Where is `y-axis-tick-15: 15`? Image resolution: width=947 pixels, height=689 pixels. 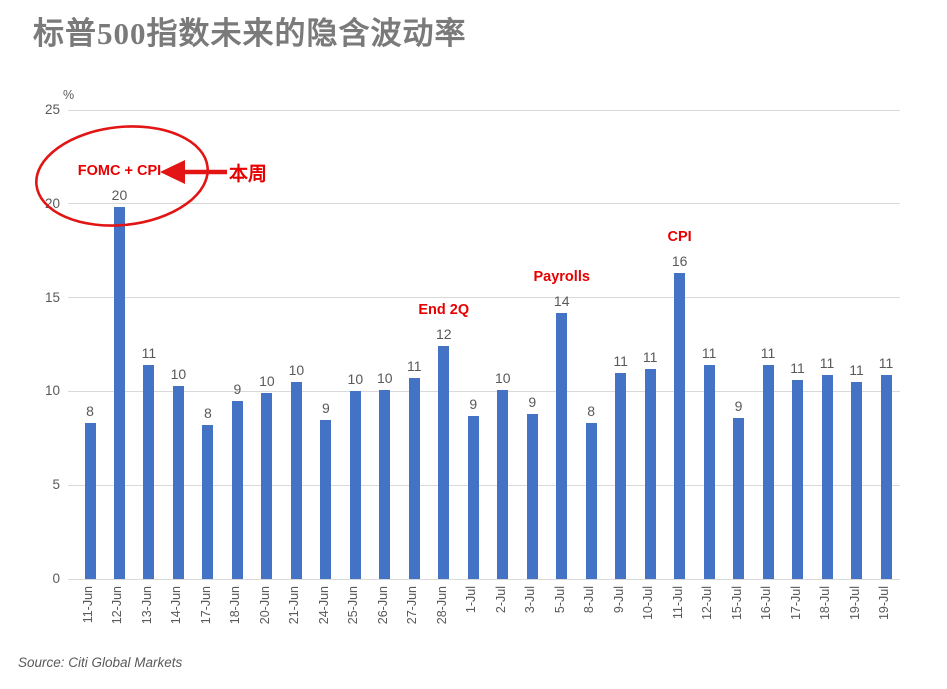
y-axis-tick-15: 15 is located at coordinates (52, 297).